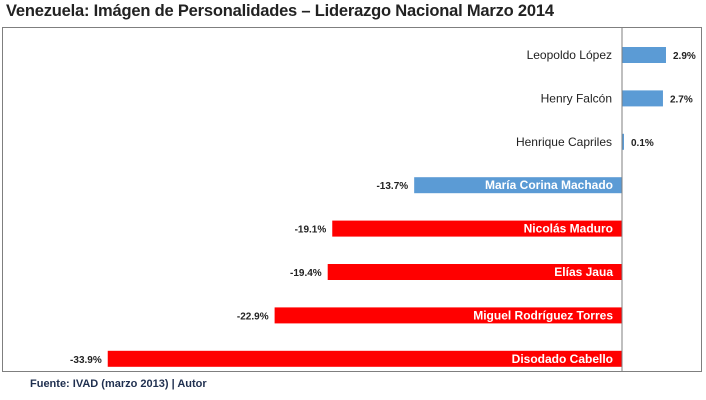 The width and height of the screenshot is (706, 400). I want to click on data-label: 0.1%, so click(642, 143).